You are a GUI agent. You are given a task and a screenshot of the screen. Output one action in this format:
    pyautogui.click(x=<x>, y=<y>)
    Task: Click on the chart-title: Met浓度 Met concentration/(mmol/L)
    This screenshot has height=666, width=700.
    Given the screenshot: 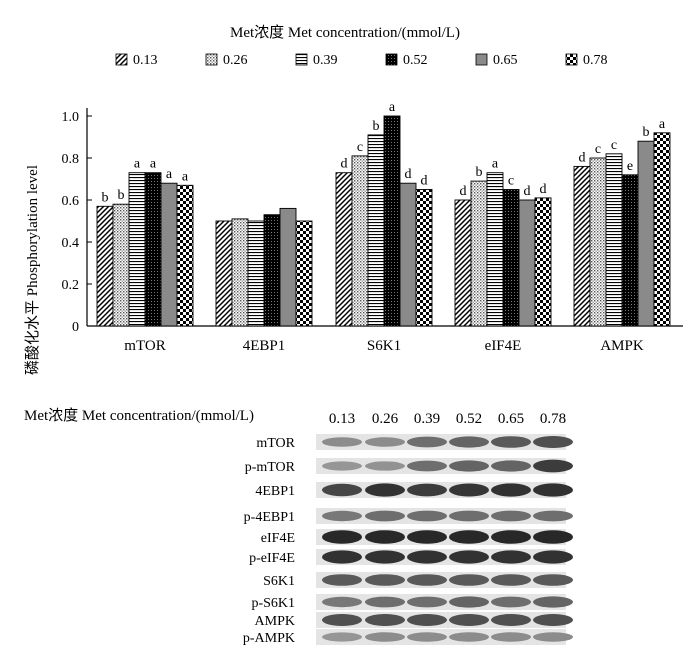 What is the action you would take?
    pyautogui.click(x=345, y=32)
    